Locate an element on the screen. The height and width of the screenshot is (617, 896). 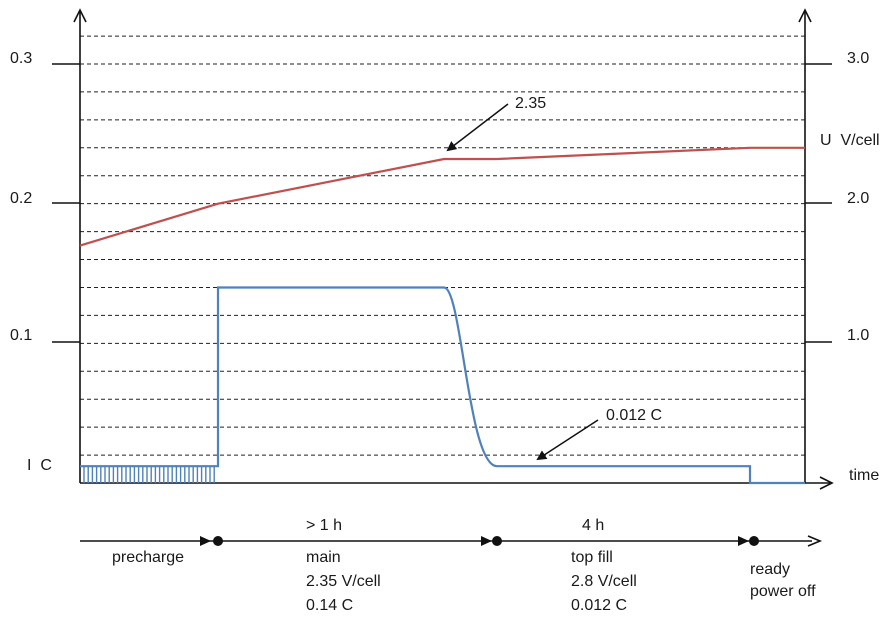
voltage-annotation-label: 2.35 is located at coordinates (530, 103).